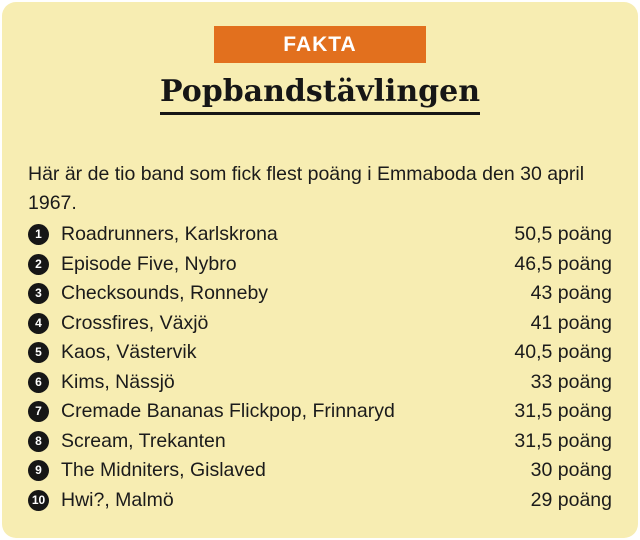  Describe the element at coordinates (571, 470) in the screenshot. I see `points: 30 poäng` at that location.